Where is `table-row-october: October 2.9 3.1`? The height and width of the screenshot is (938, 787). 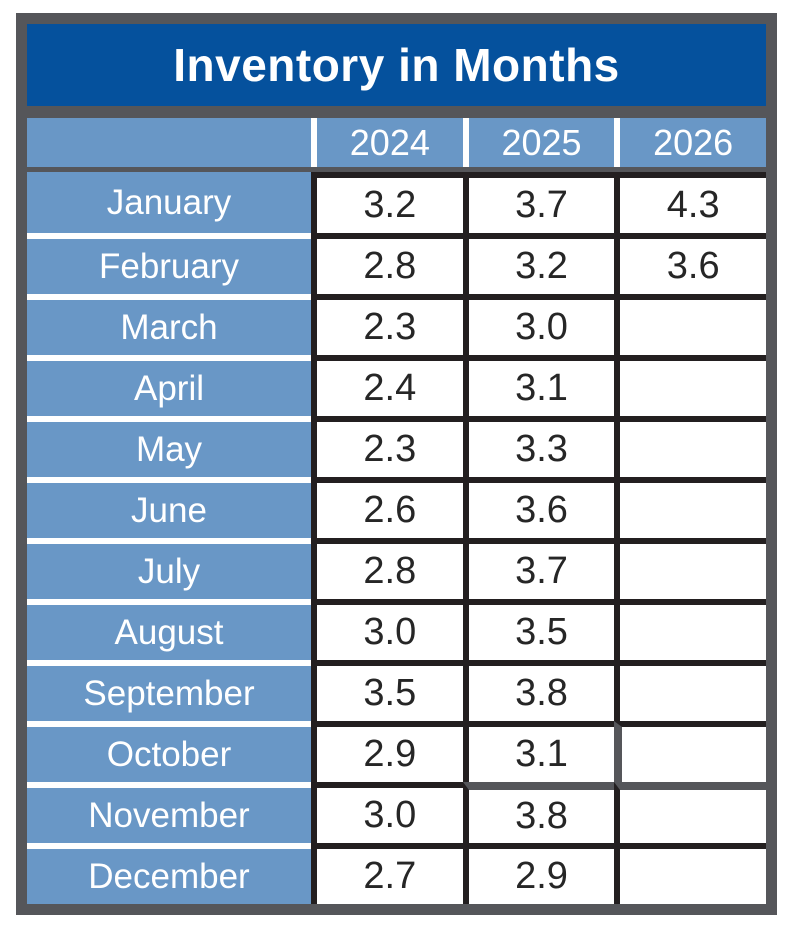
table-row-october: October 2.9 3.1 is located at coordinates (396, 751).